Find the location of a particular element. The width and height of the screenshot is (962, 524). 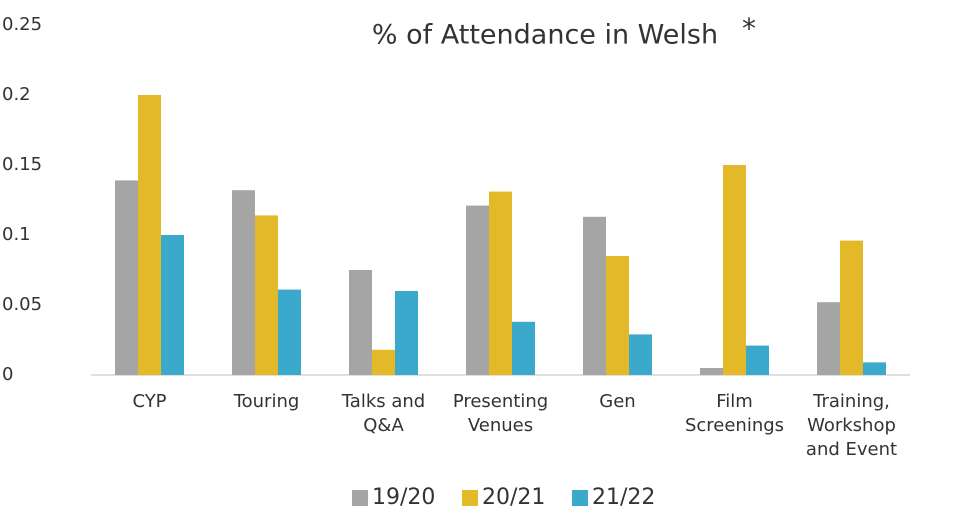

y-tick-label: 0.2 is located at coordinates (16, 94).